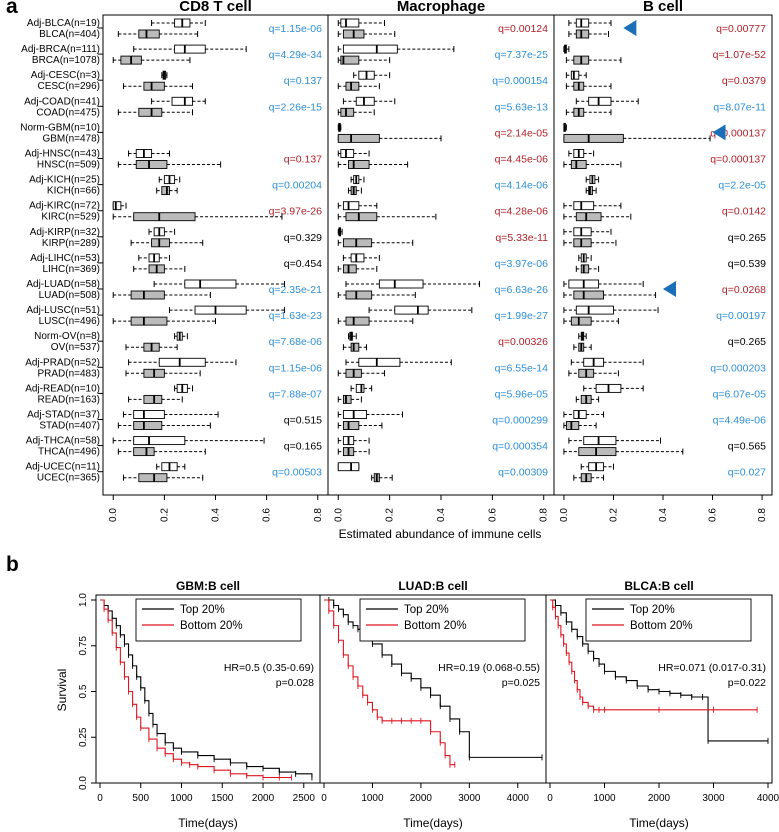 The height and width of the screenshot is (832, 779). Describe the element at coordinates (68, 86) in the screenshot. I see `row-label-tumor: CESC(n=296)` at that location.